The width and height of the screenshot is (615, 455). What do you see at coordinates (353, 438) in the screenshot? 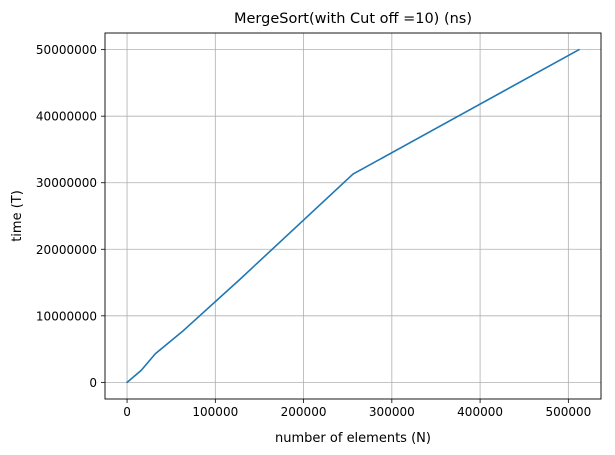
I see `x-axis-label: number of elements (N)` at bounding box center [353, 438].